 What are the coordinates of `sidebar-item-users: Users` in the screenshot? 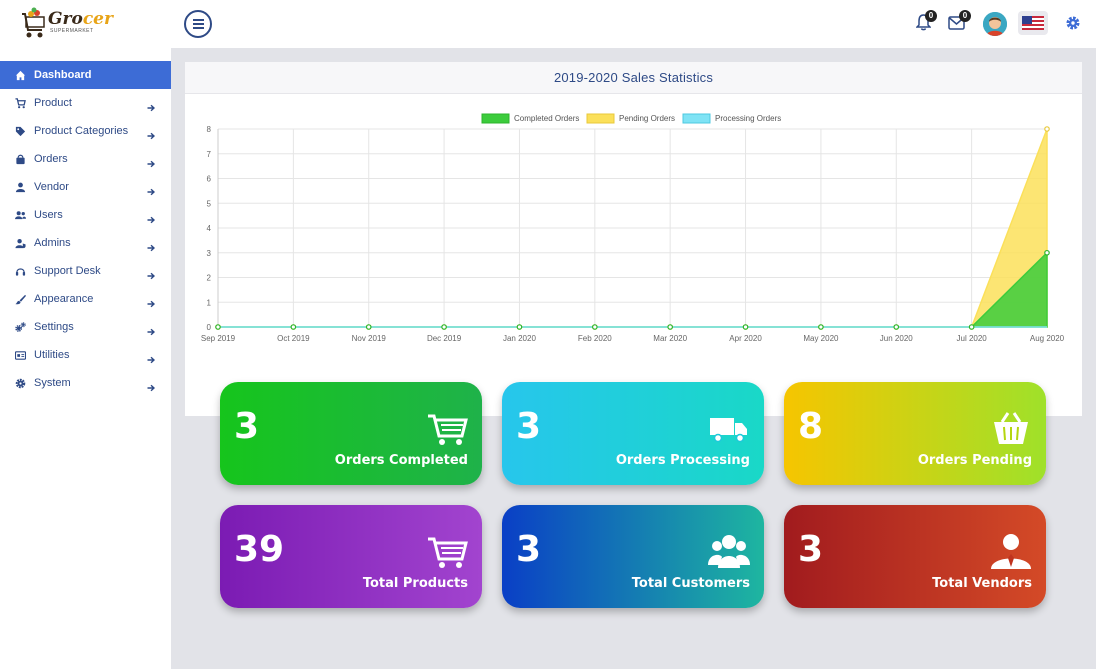 It's located at (85, 215).